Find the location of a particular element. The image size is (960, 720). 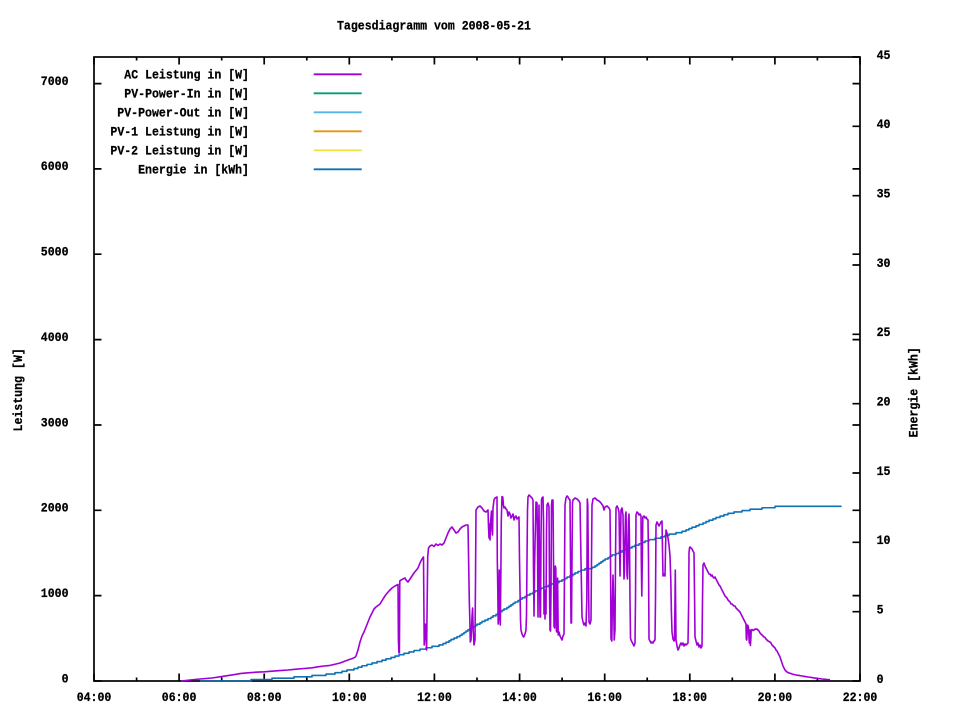

svg-text: Tagesdiagramm vom 2008-05-21 is located at coordinates (434, 26).